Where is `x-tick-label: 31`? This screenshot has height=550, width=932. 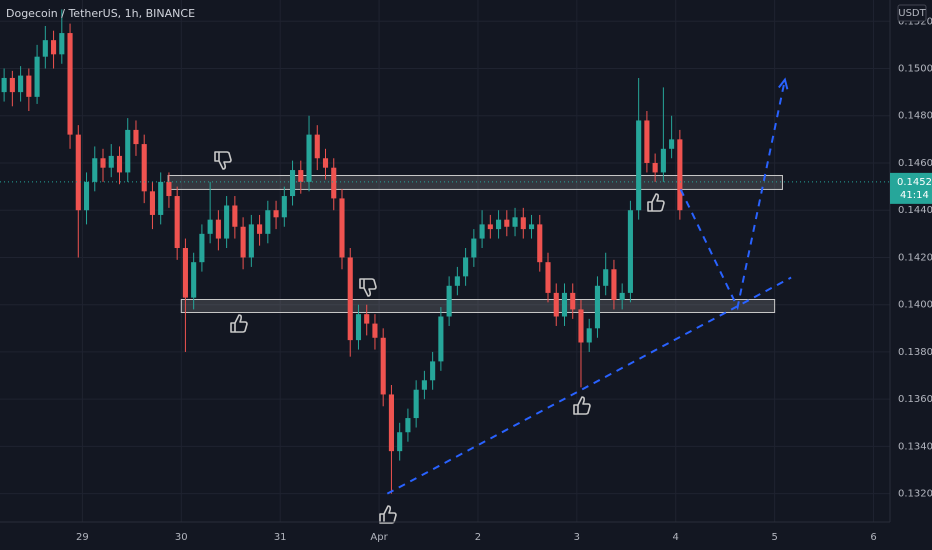 x-tick-label: 31 is located at coordinates (280, 537).